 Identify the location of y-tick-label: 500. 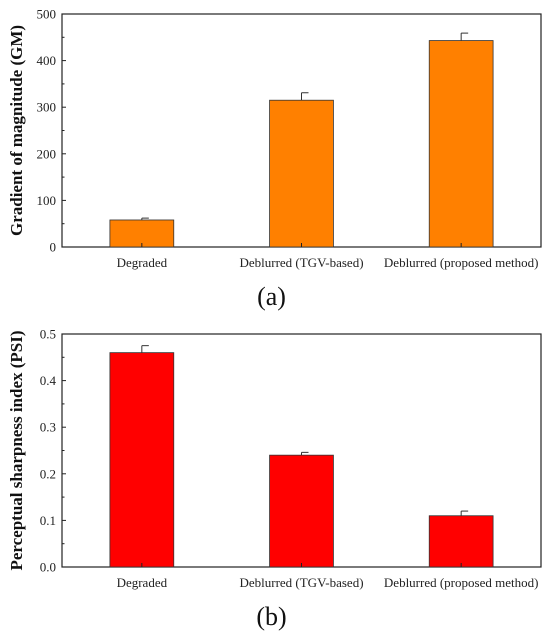
(47, 14).